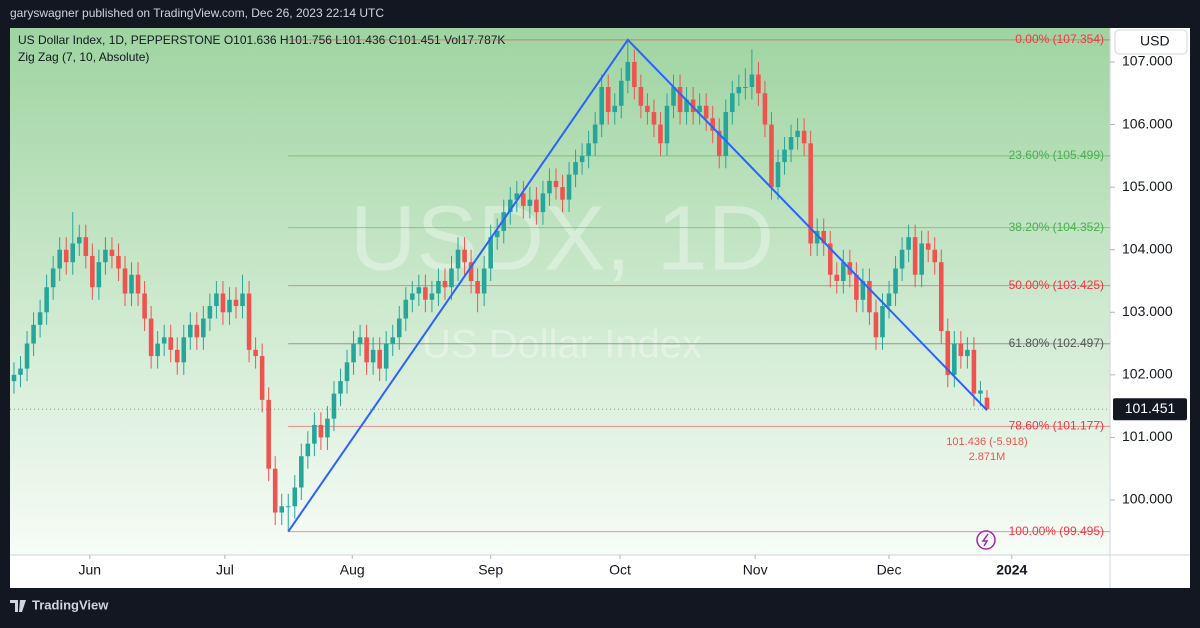  Describe the element at coordinates (562, 345) in the screenshot. I see `watermark-subtitle: US Dollar Index` at that location.